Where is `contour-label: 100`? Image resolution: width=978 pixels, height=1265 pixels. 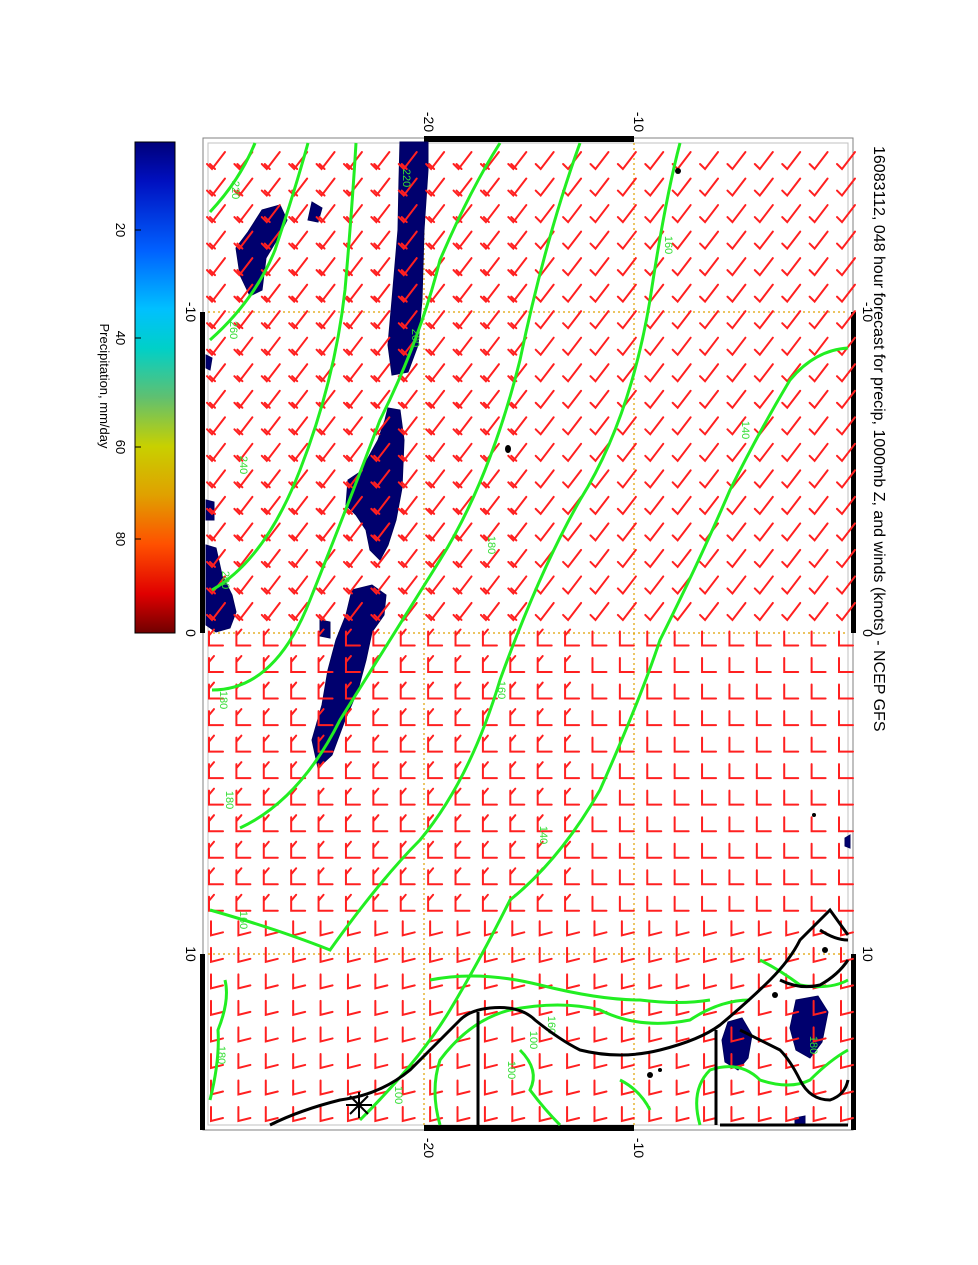
contour-label: 100 is located at coordinates (398, 1095).